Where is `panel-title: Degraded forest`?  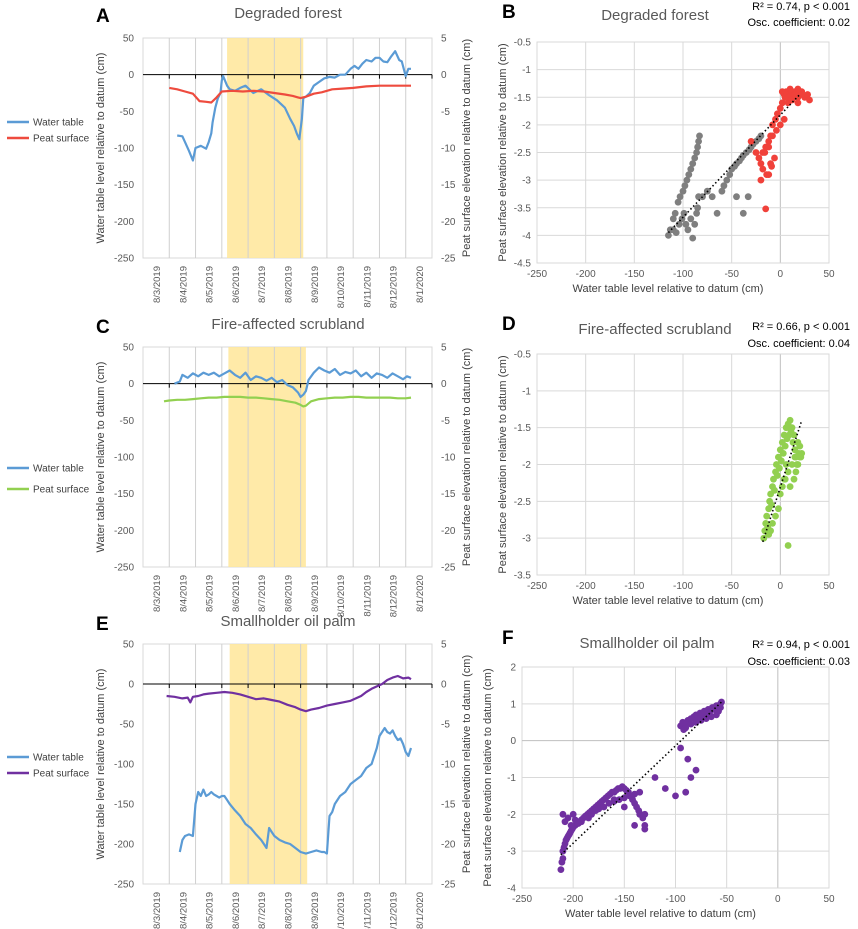
panel-title: Degraded forest is located at coordinates (288, 13).